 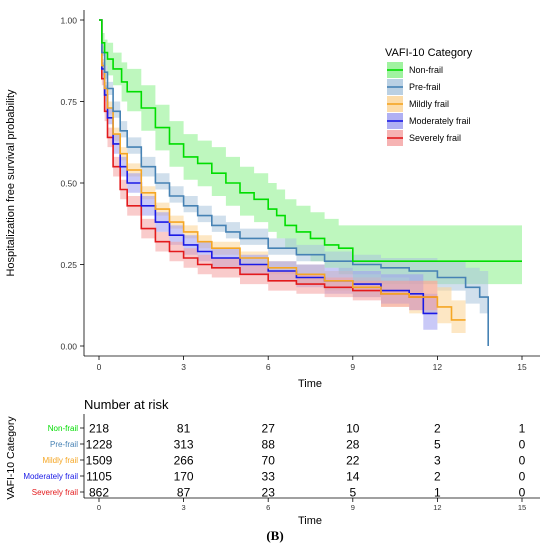 What do you see at coordinates (522, 367) in the screenshot?
I see `x-tick-label: 15` at bounding box center [522, 367].